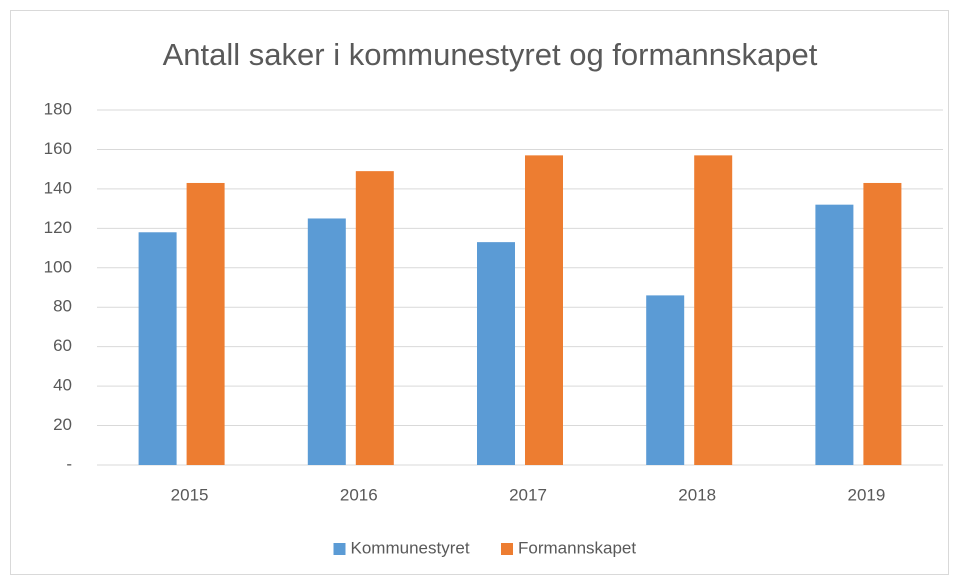 Image resolution: width=960 pixels, height=581 pixels. What do you see at coordinates (866, 494) in the screenshot?
I see `x-tick-label: 2019` at bounding box center [866, 494].